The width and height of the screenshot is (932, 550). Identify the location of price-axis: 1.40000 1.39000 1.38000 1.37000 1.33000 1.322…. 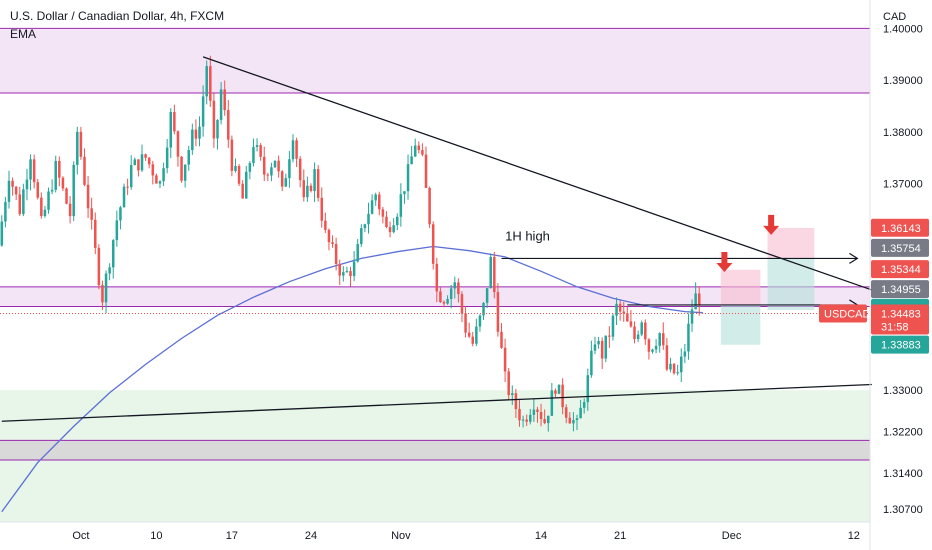
(903, 269).